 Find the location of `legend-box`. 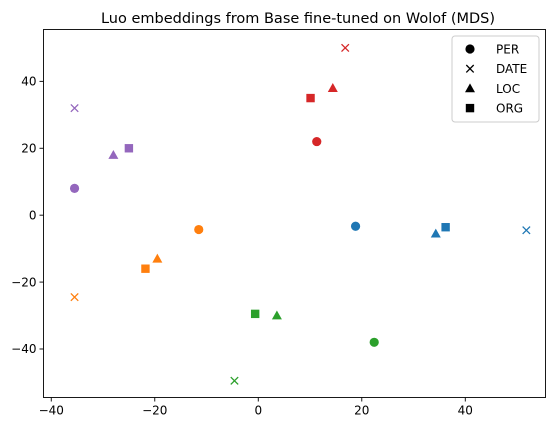

legend-box is located at coordinates (495, 79).